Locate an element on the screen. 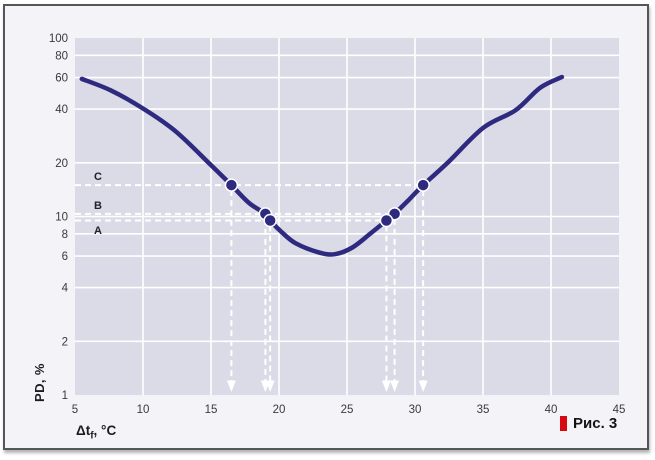 This screenshot has width=655, height=460. x-tick-label: 25 is located at coordinates (347, 410).